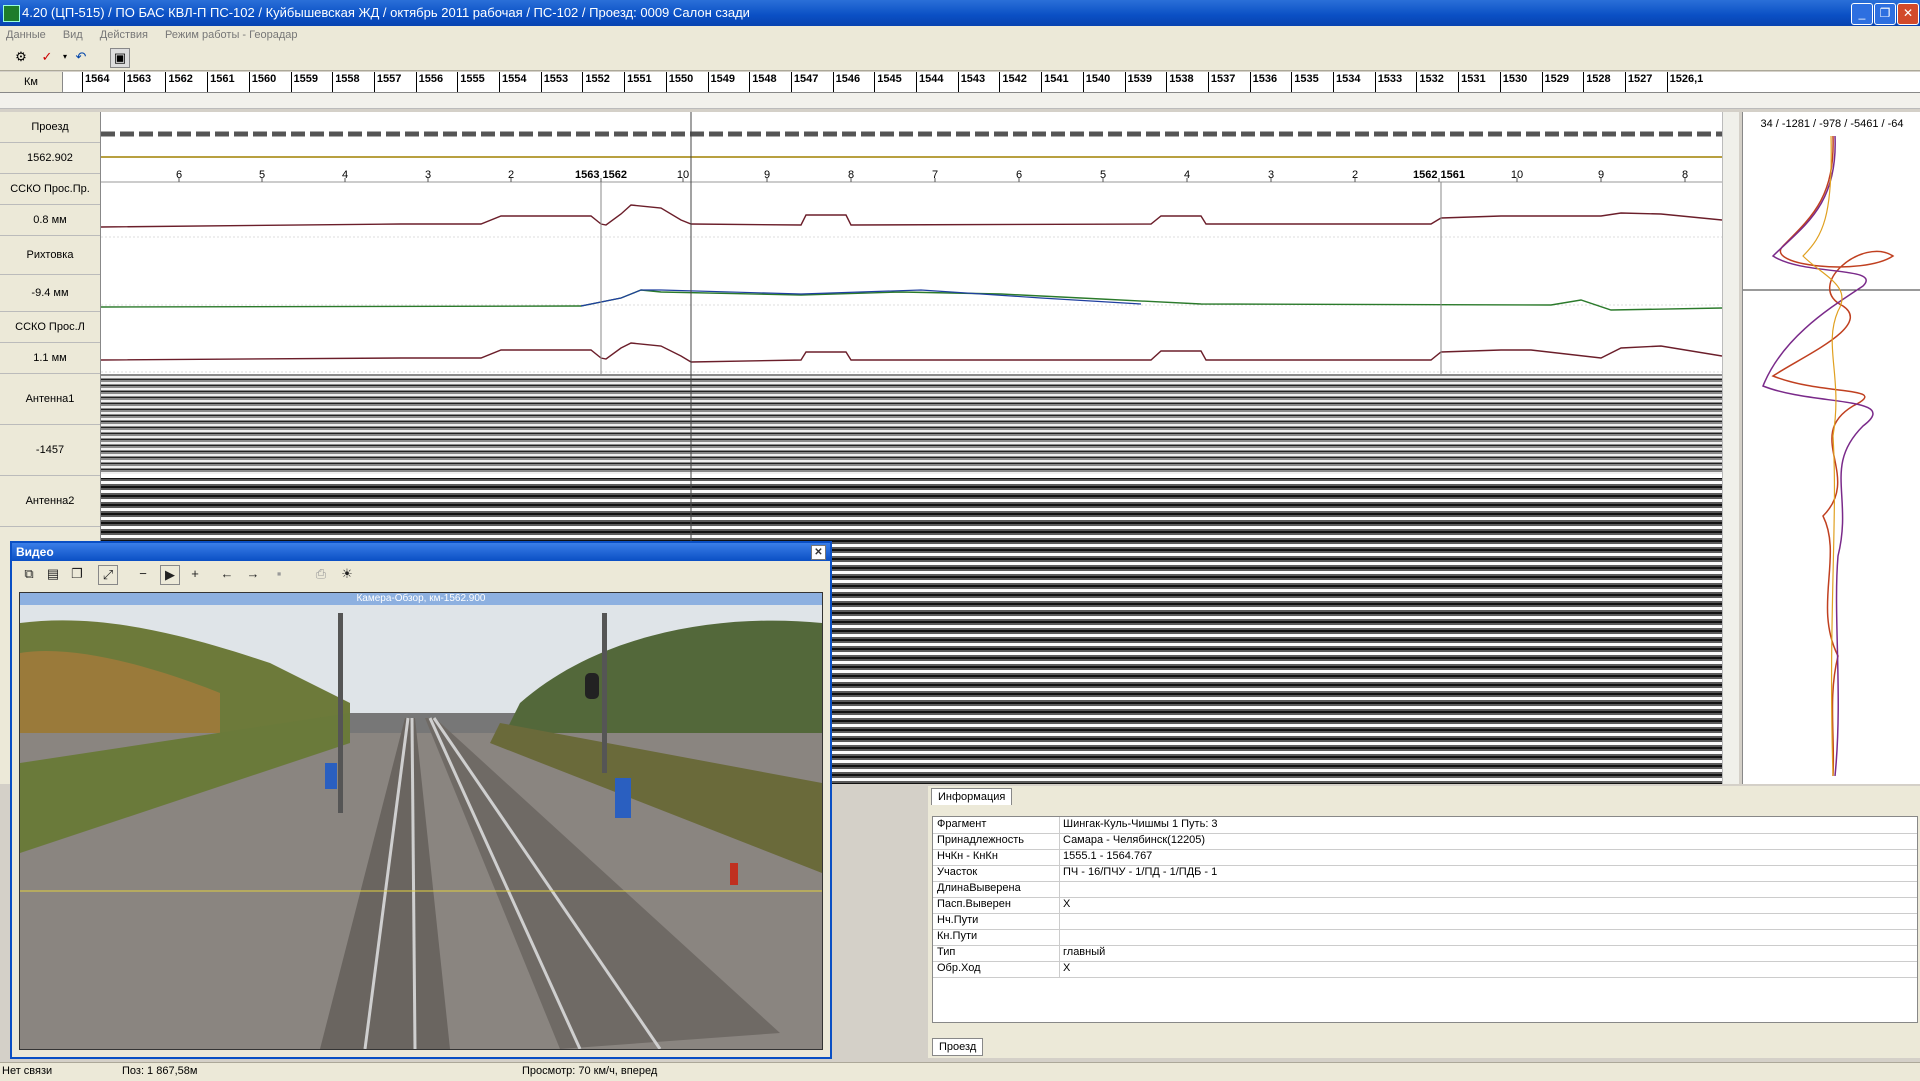 This screenshot has width=1920, height=1081. Describe the element at coordinates (596, 82) in the screenshot. I see `km-tick: 1552` at that location.